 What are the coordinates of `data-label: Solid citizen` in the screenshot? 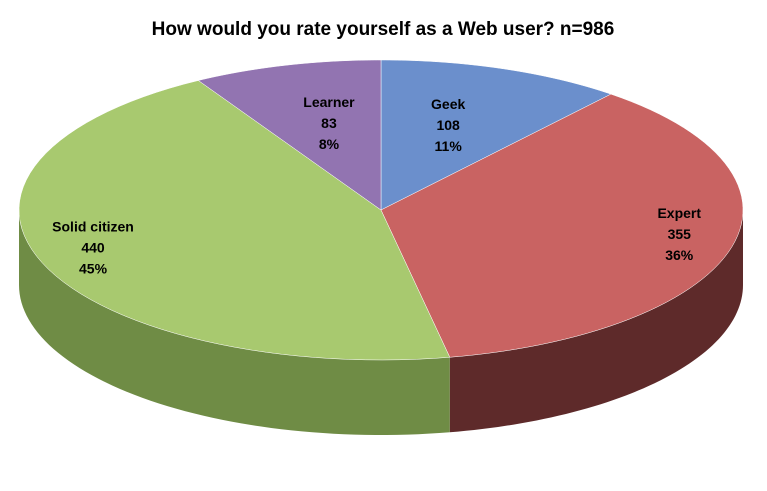 It's located at (93, 227).